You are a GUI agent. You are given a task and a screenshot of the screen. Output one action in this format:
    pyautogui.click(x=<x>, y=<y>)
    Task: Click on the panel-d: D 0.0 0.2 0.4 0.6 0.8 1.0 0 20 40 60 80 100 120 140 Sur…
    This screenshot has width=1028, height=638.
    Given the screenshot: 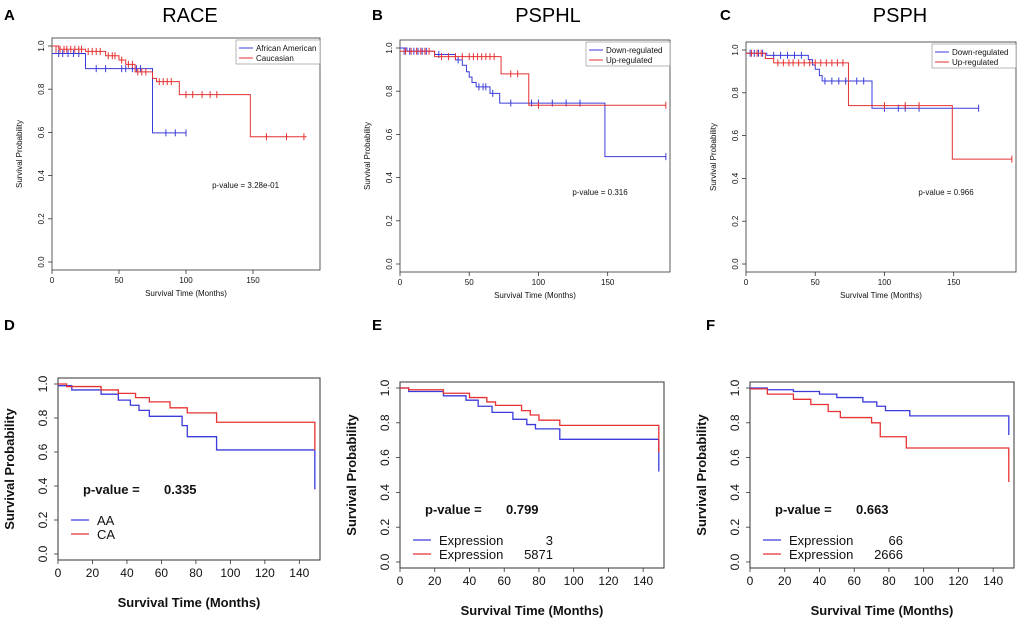 What is the action you would take?
    pyautogui.click(x=161, y=463)
    